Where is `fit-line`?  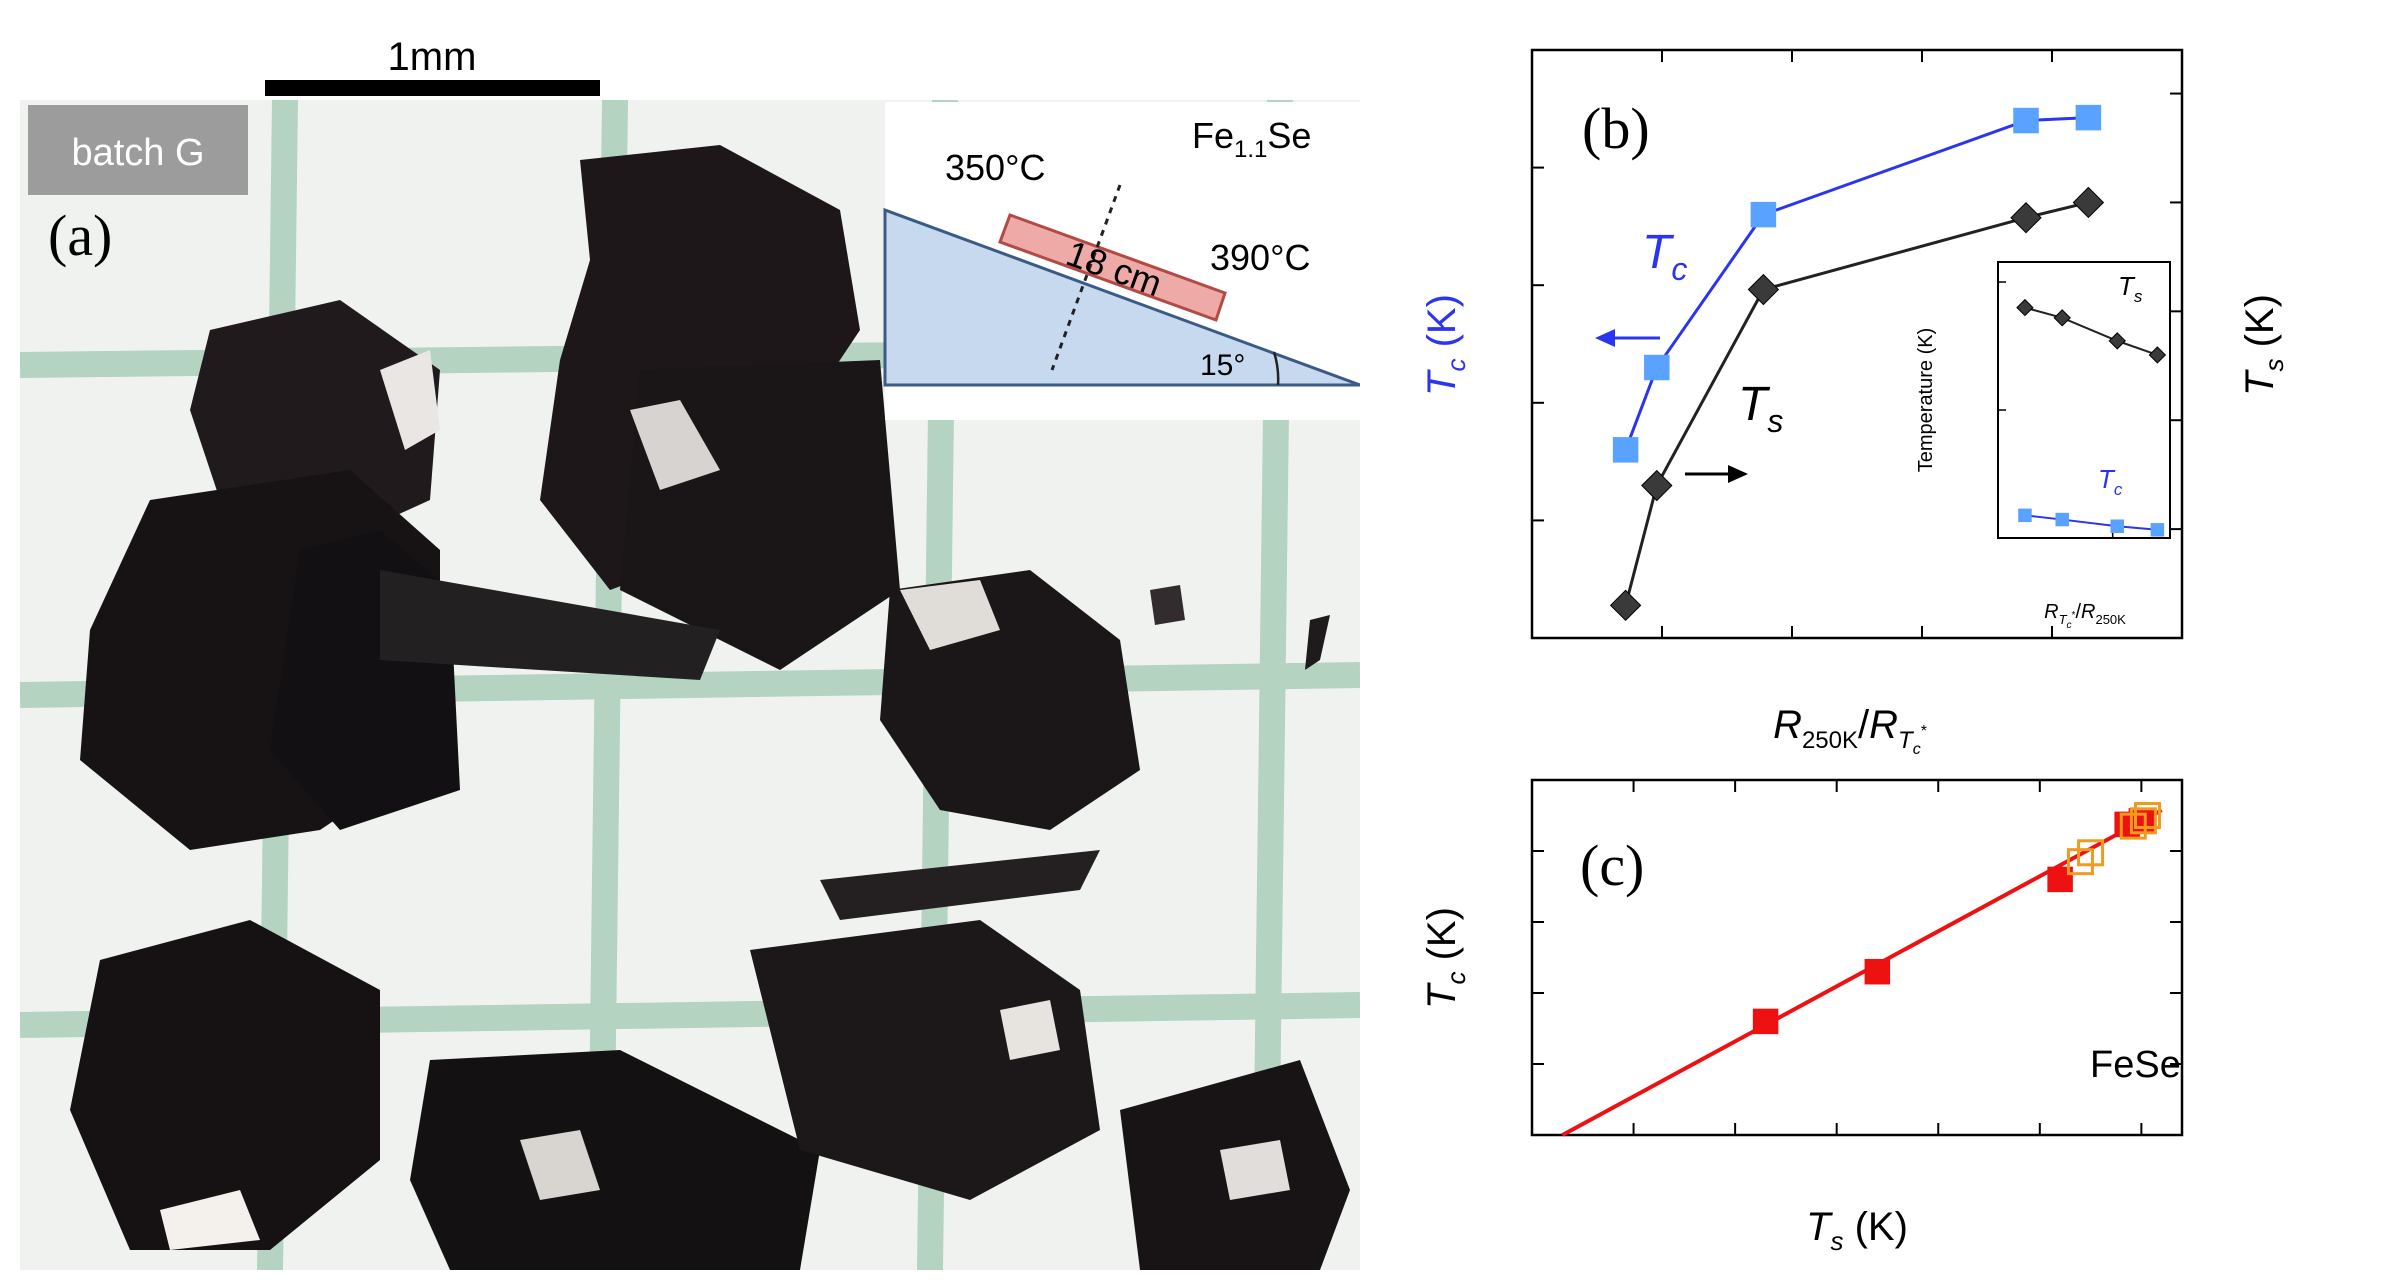 fit-line is located at coordinates (1862, 972).